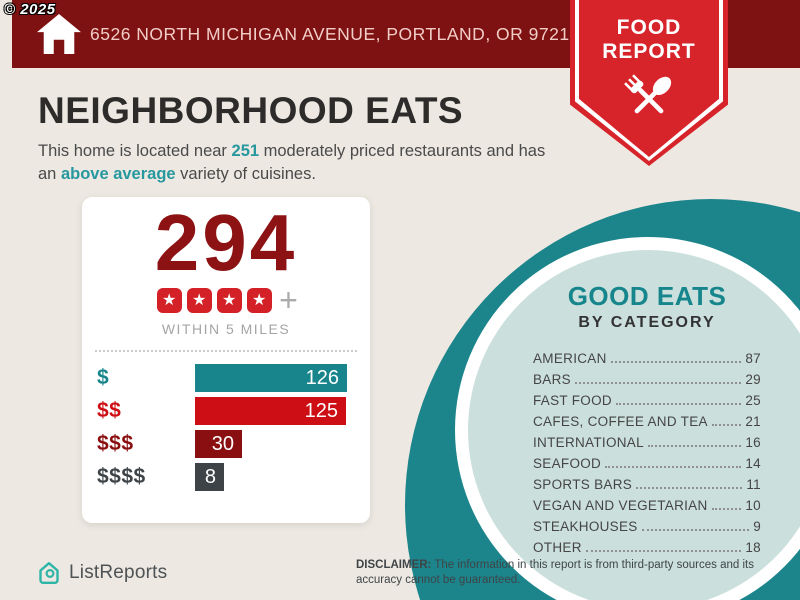 This screenshot has height=600, width=800. Describe the element at coordinates (647, 460) in the screenshot. I see `category-row: SEAFOOD 14` at that location.